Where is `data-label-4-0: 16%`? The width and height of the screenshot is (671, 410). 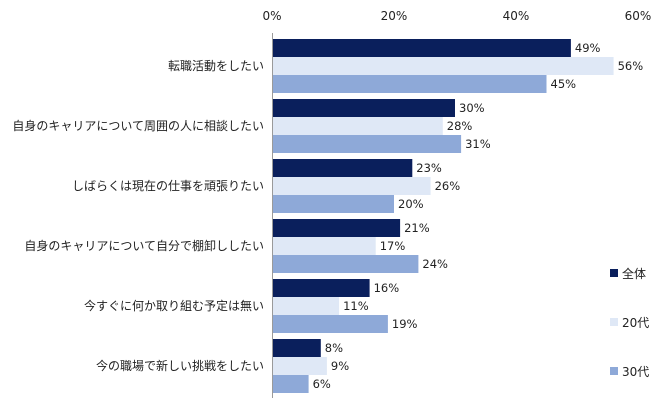
data-label-4-0: 16% is located at coordinates (387, 288).